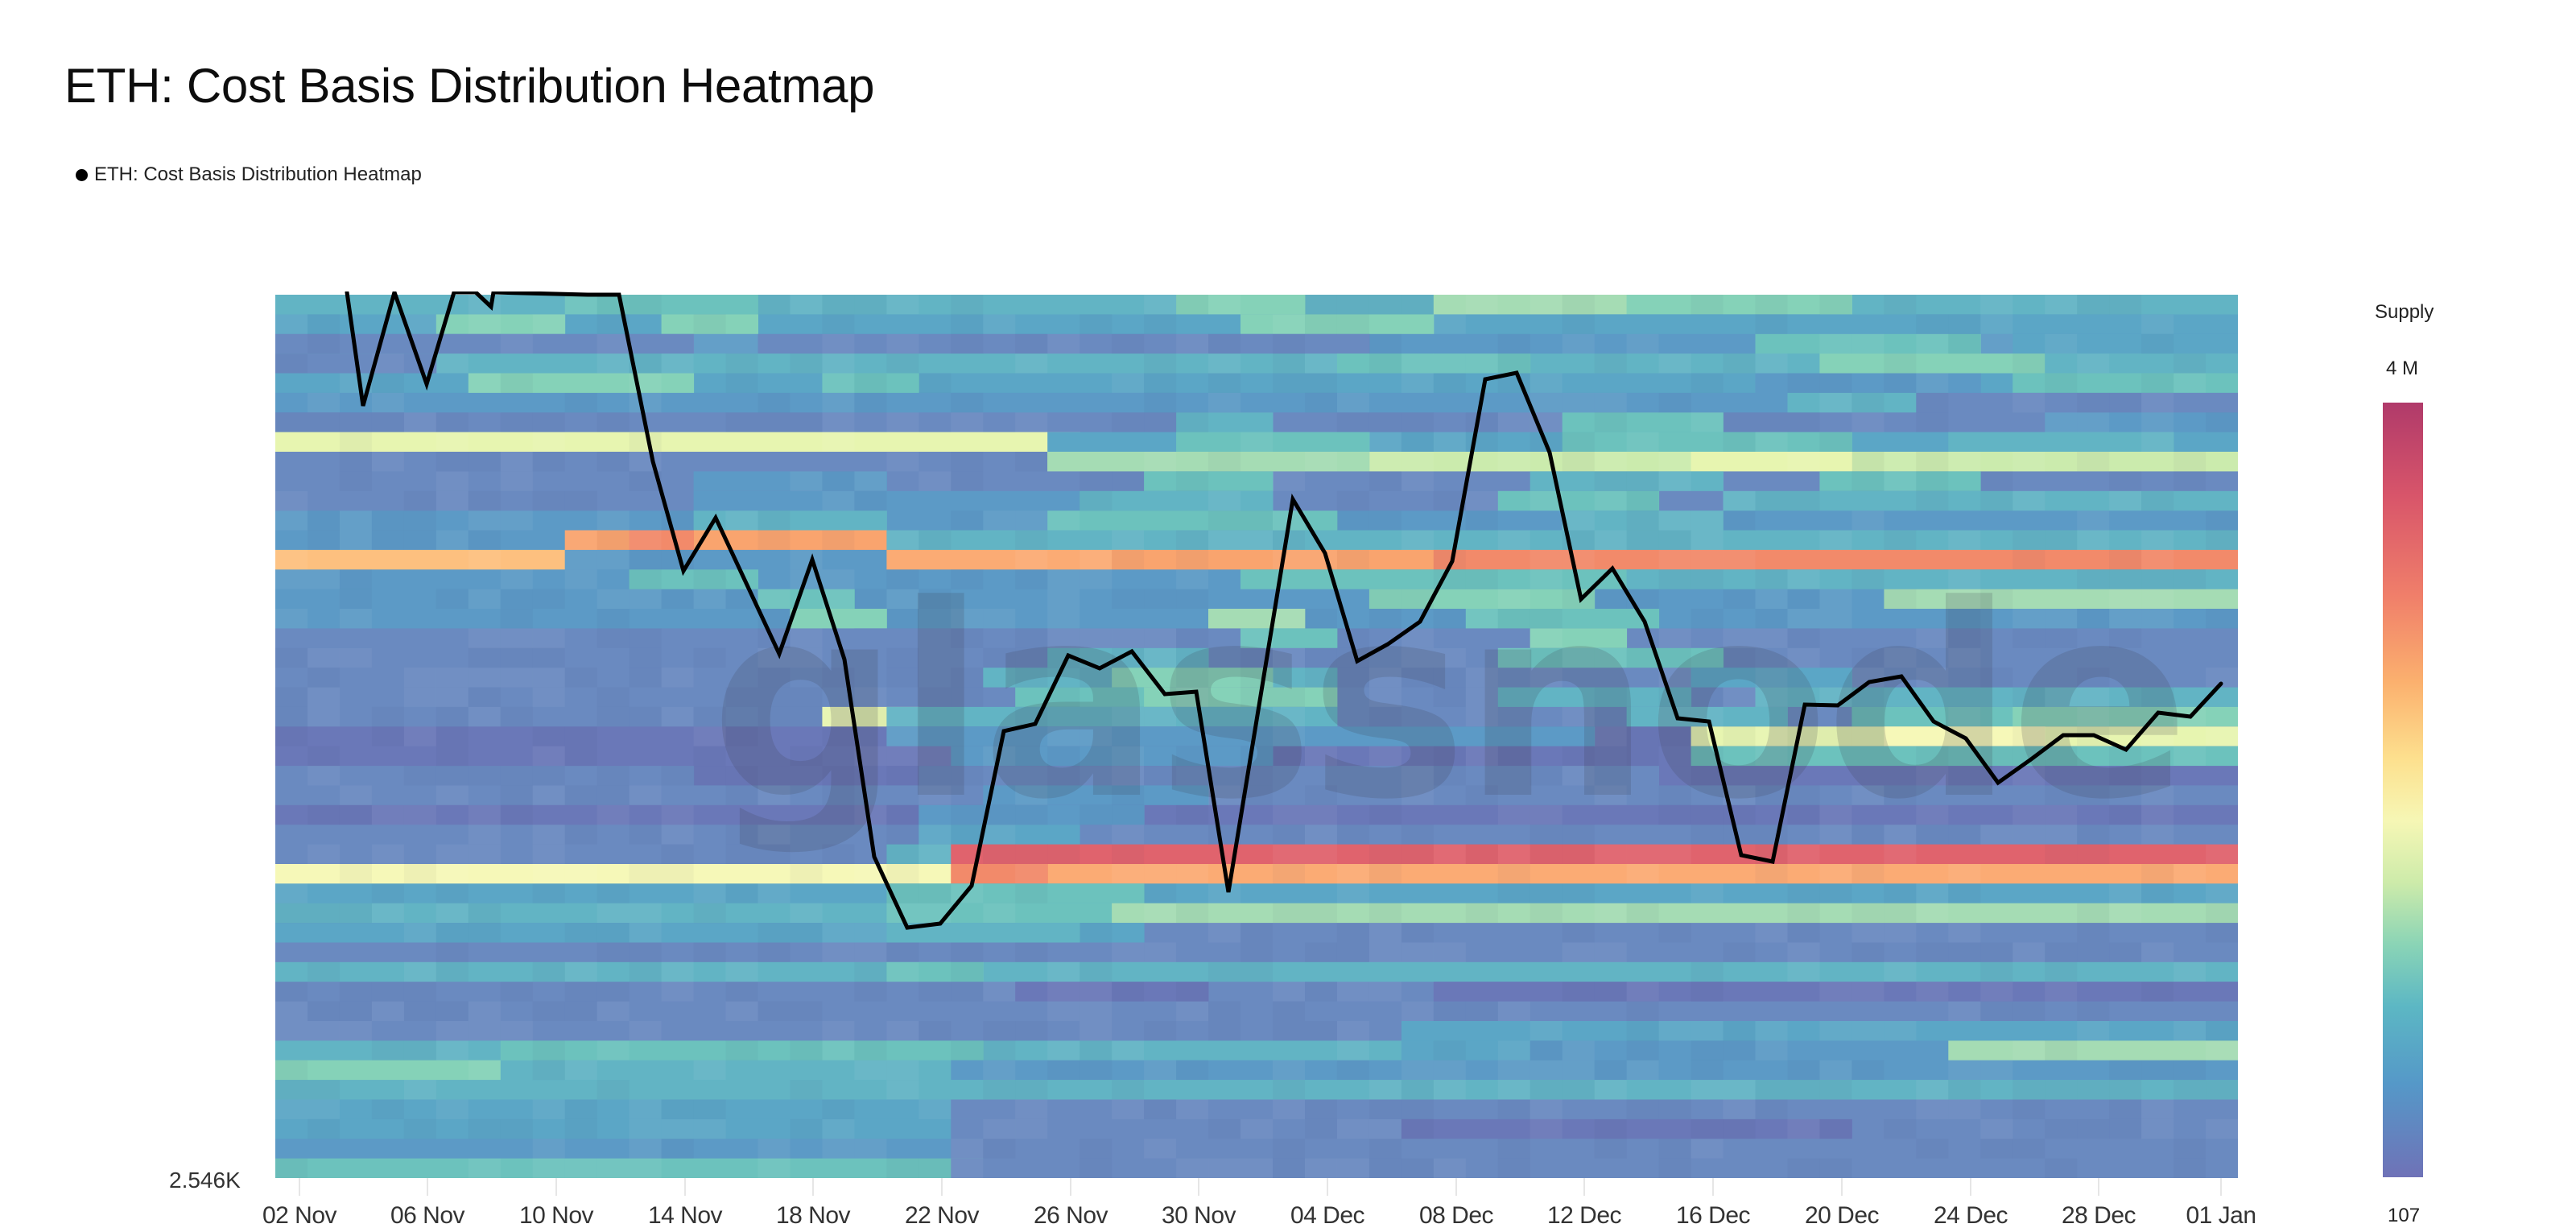  What do you see at coordinates (205, 1180) in the screenshot?
I see `y-axis-min-label: 2.546K` at bounding box center [205, 1180].